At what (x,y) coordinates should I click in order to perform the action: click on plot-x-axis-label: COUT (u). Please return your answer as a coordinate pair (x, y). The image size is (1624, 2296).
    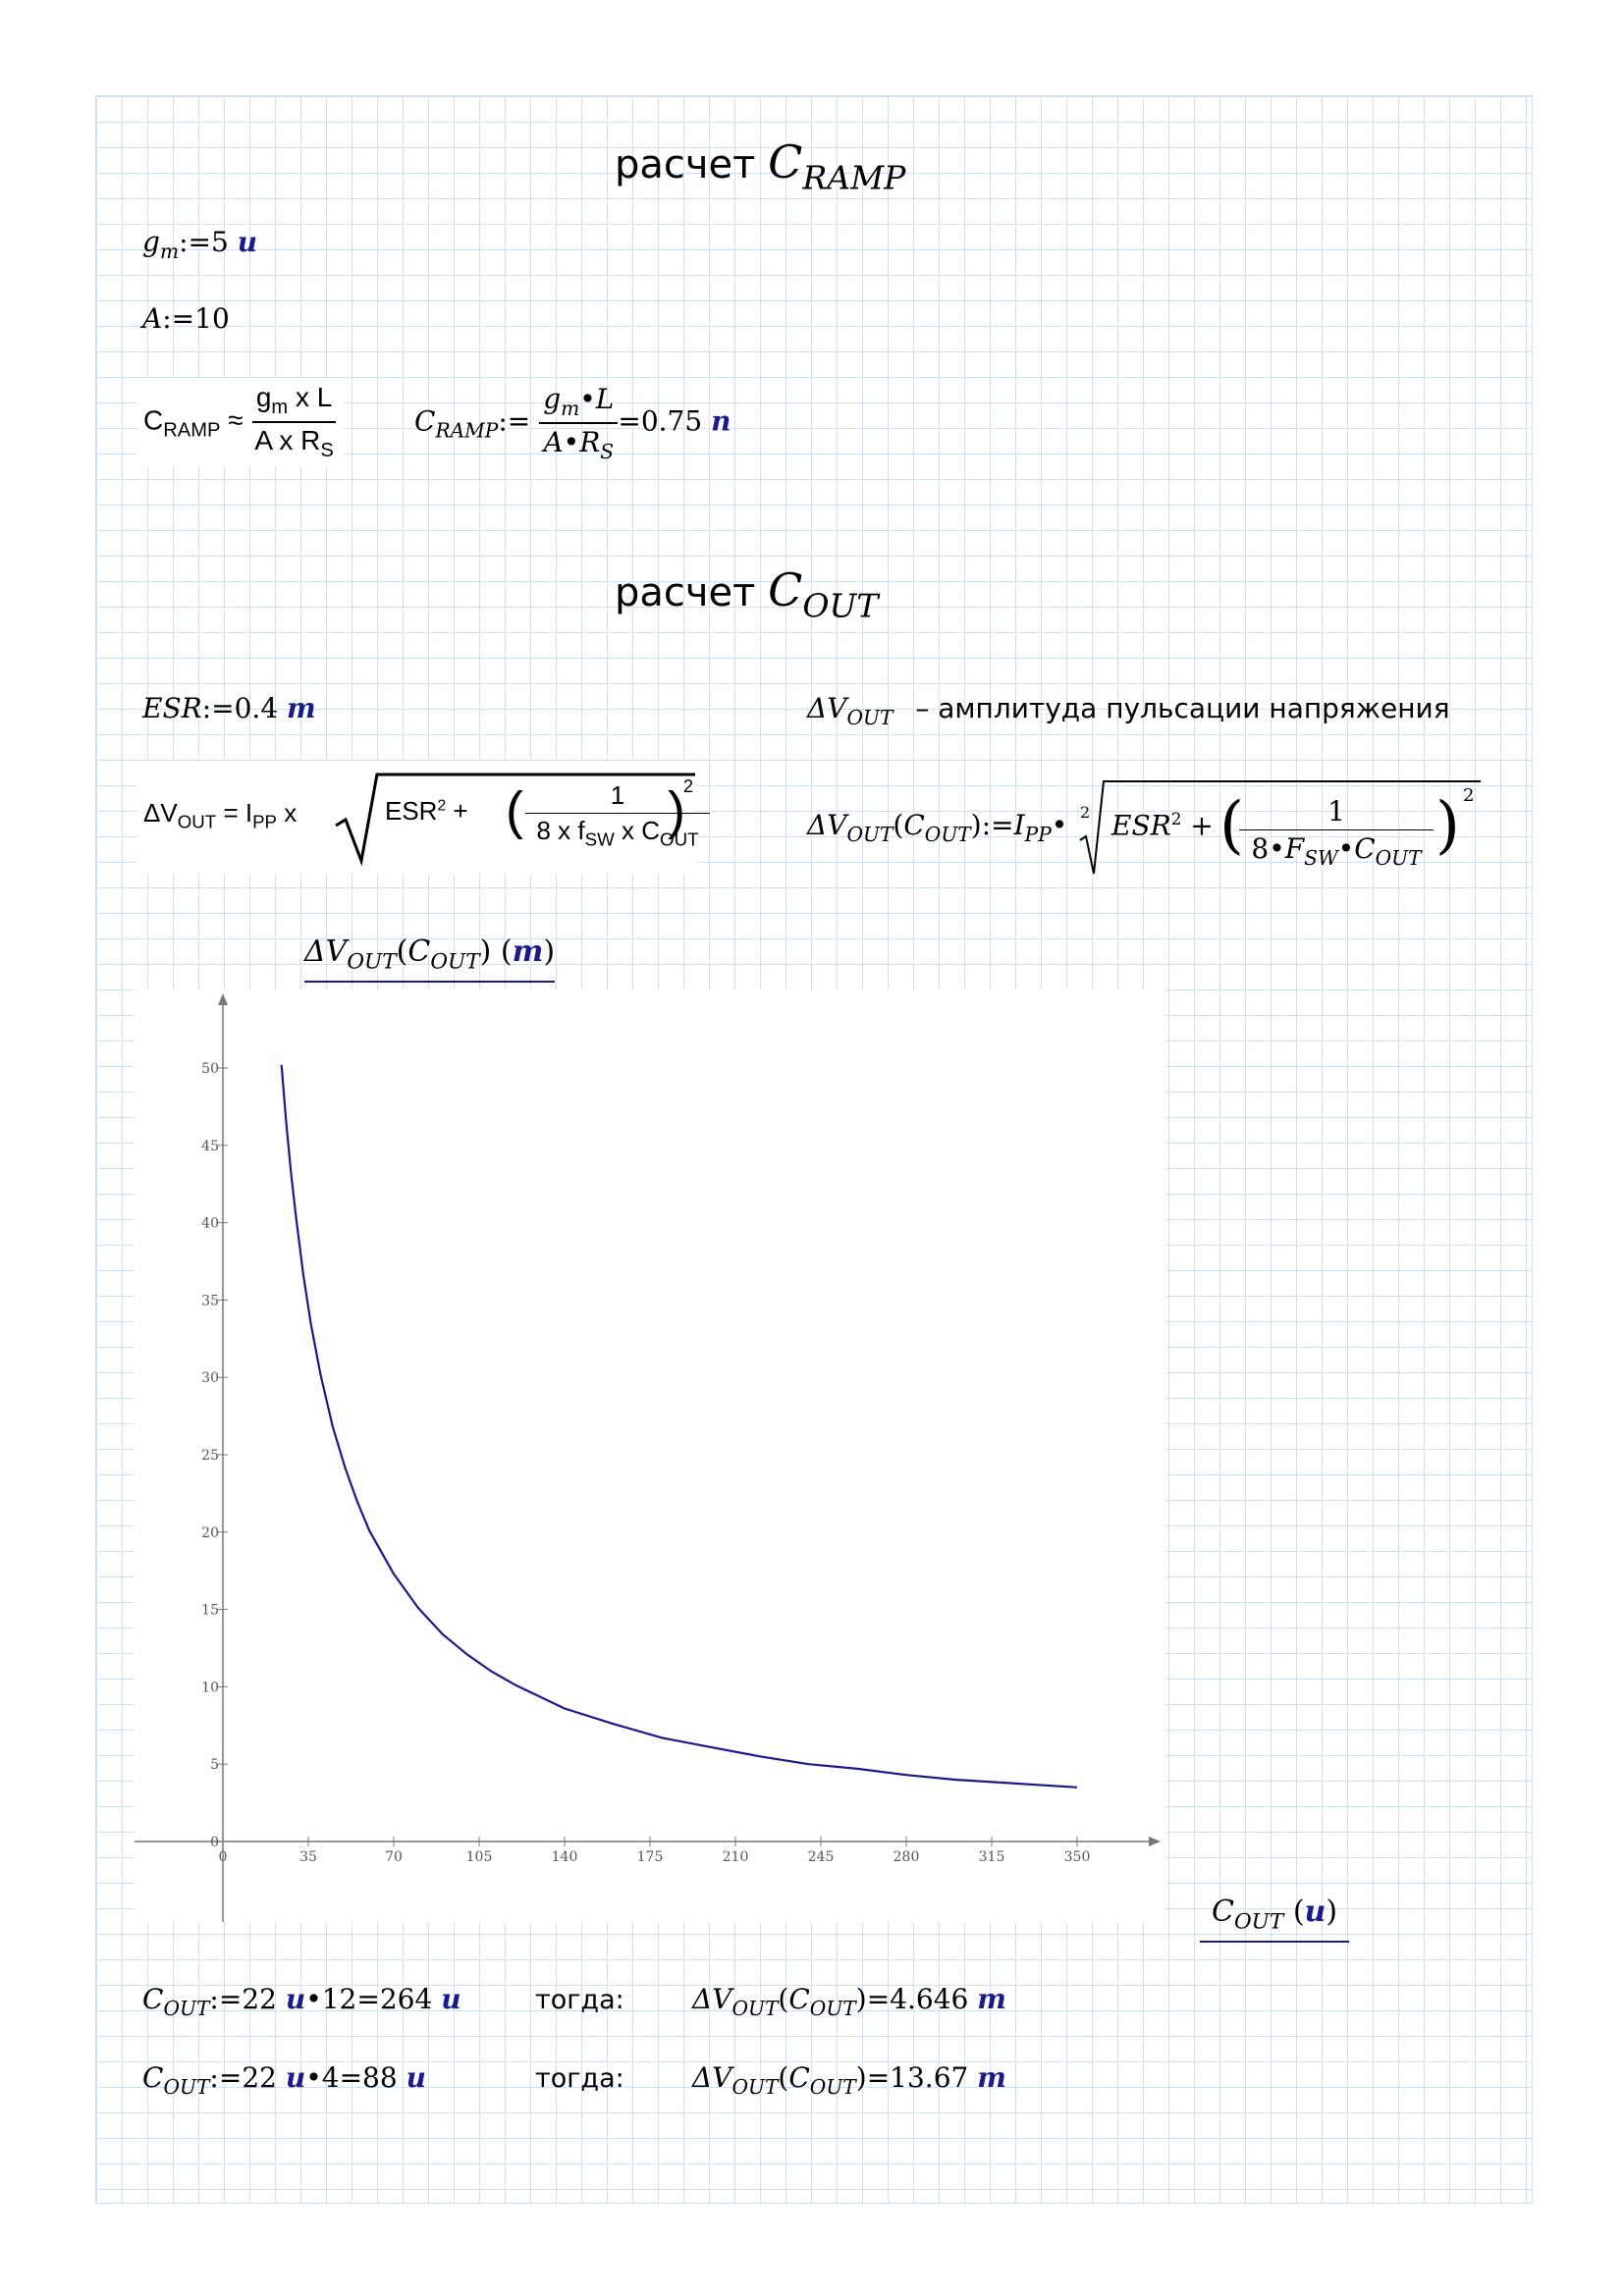
    Looking at the image, I should click on (1275, 1919).